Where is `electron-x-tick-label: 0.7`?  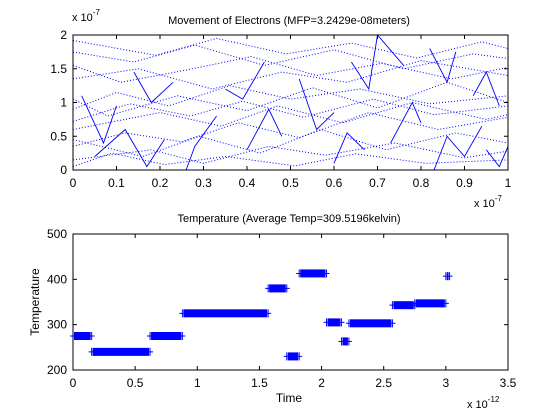
electron-x-tick-label: 0.7 is located at coordinates (377, 183).